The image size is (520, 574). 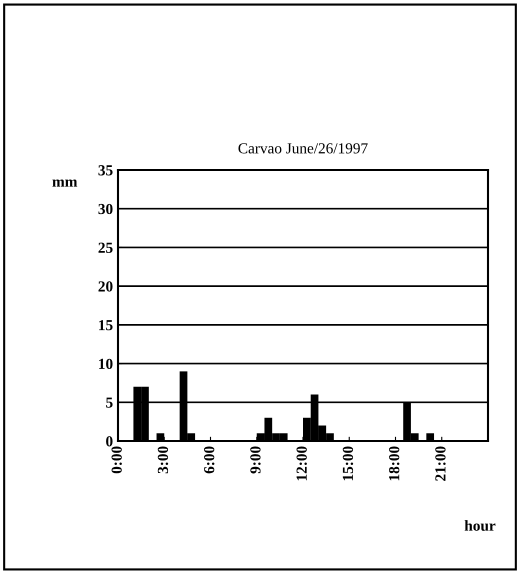 What do you see at coordinates (117, 460) in the screenshot?
I see `x-tick-label: 0:00` at bounding box center [117, 460].